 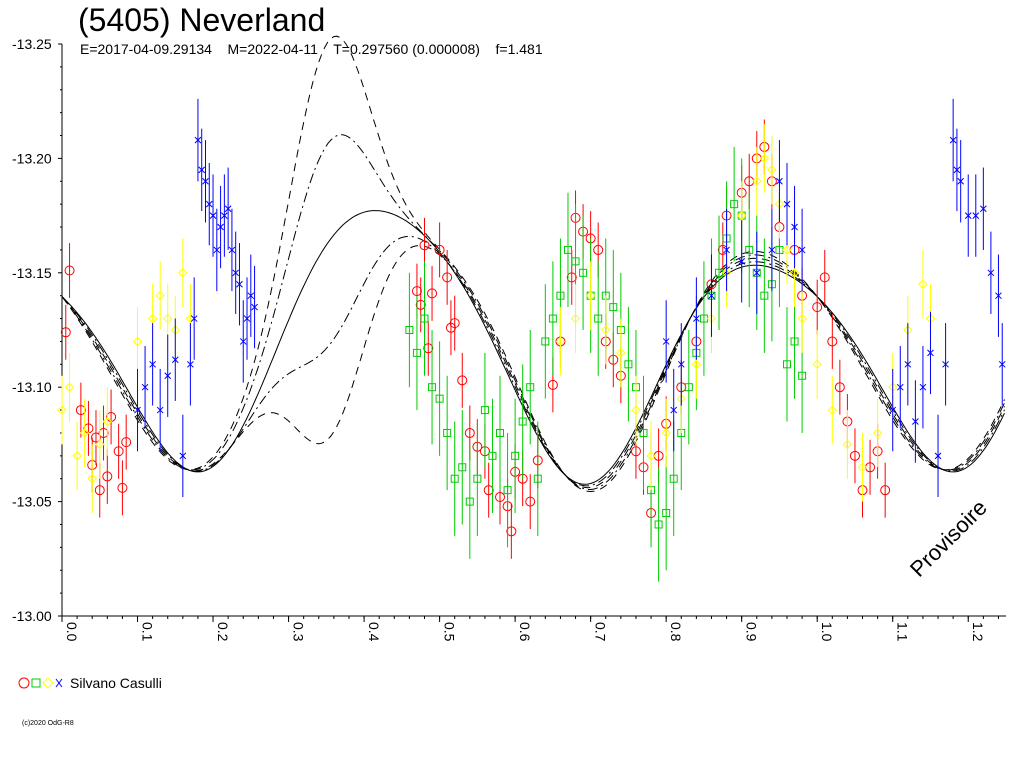 What do you see at coordinates (32, 158) in the screenshot?
I see `y-tick-label: -13.20` at bounding box center [32, 158].